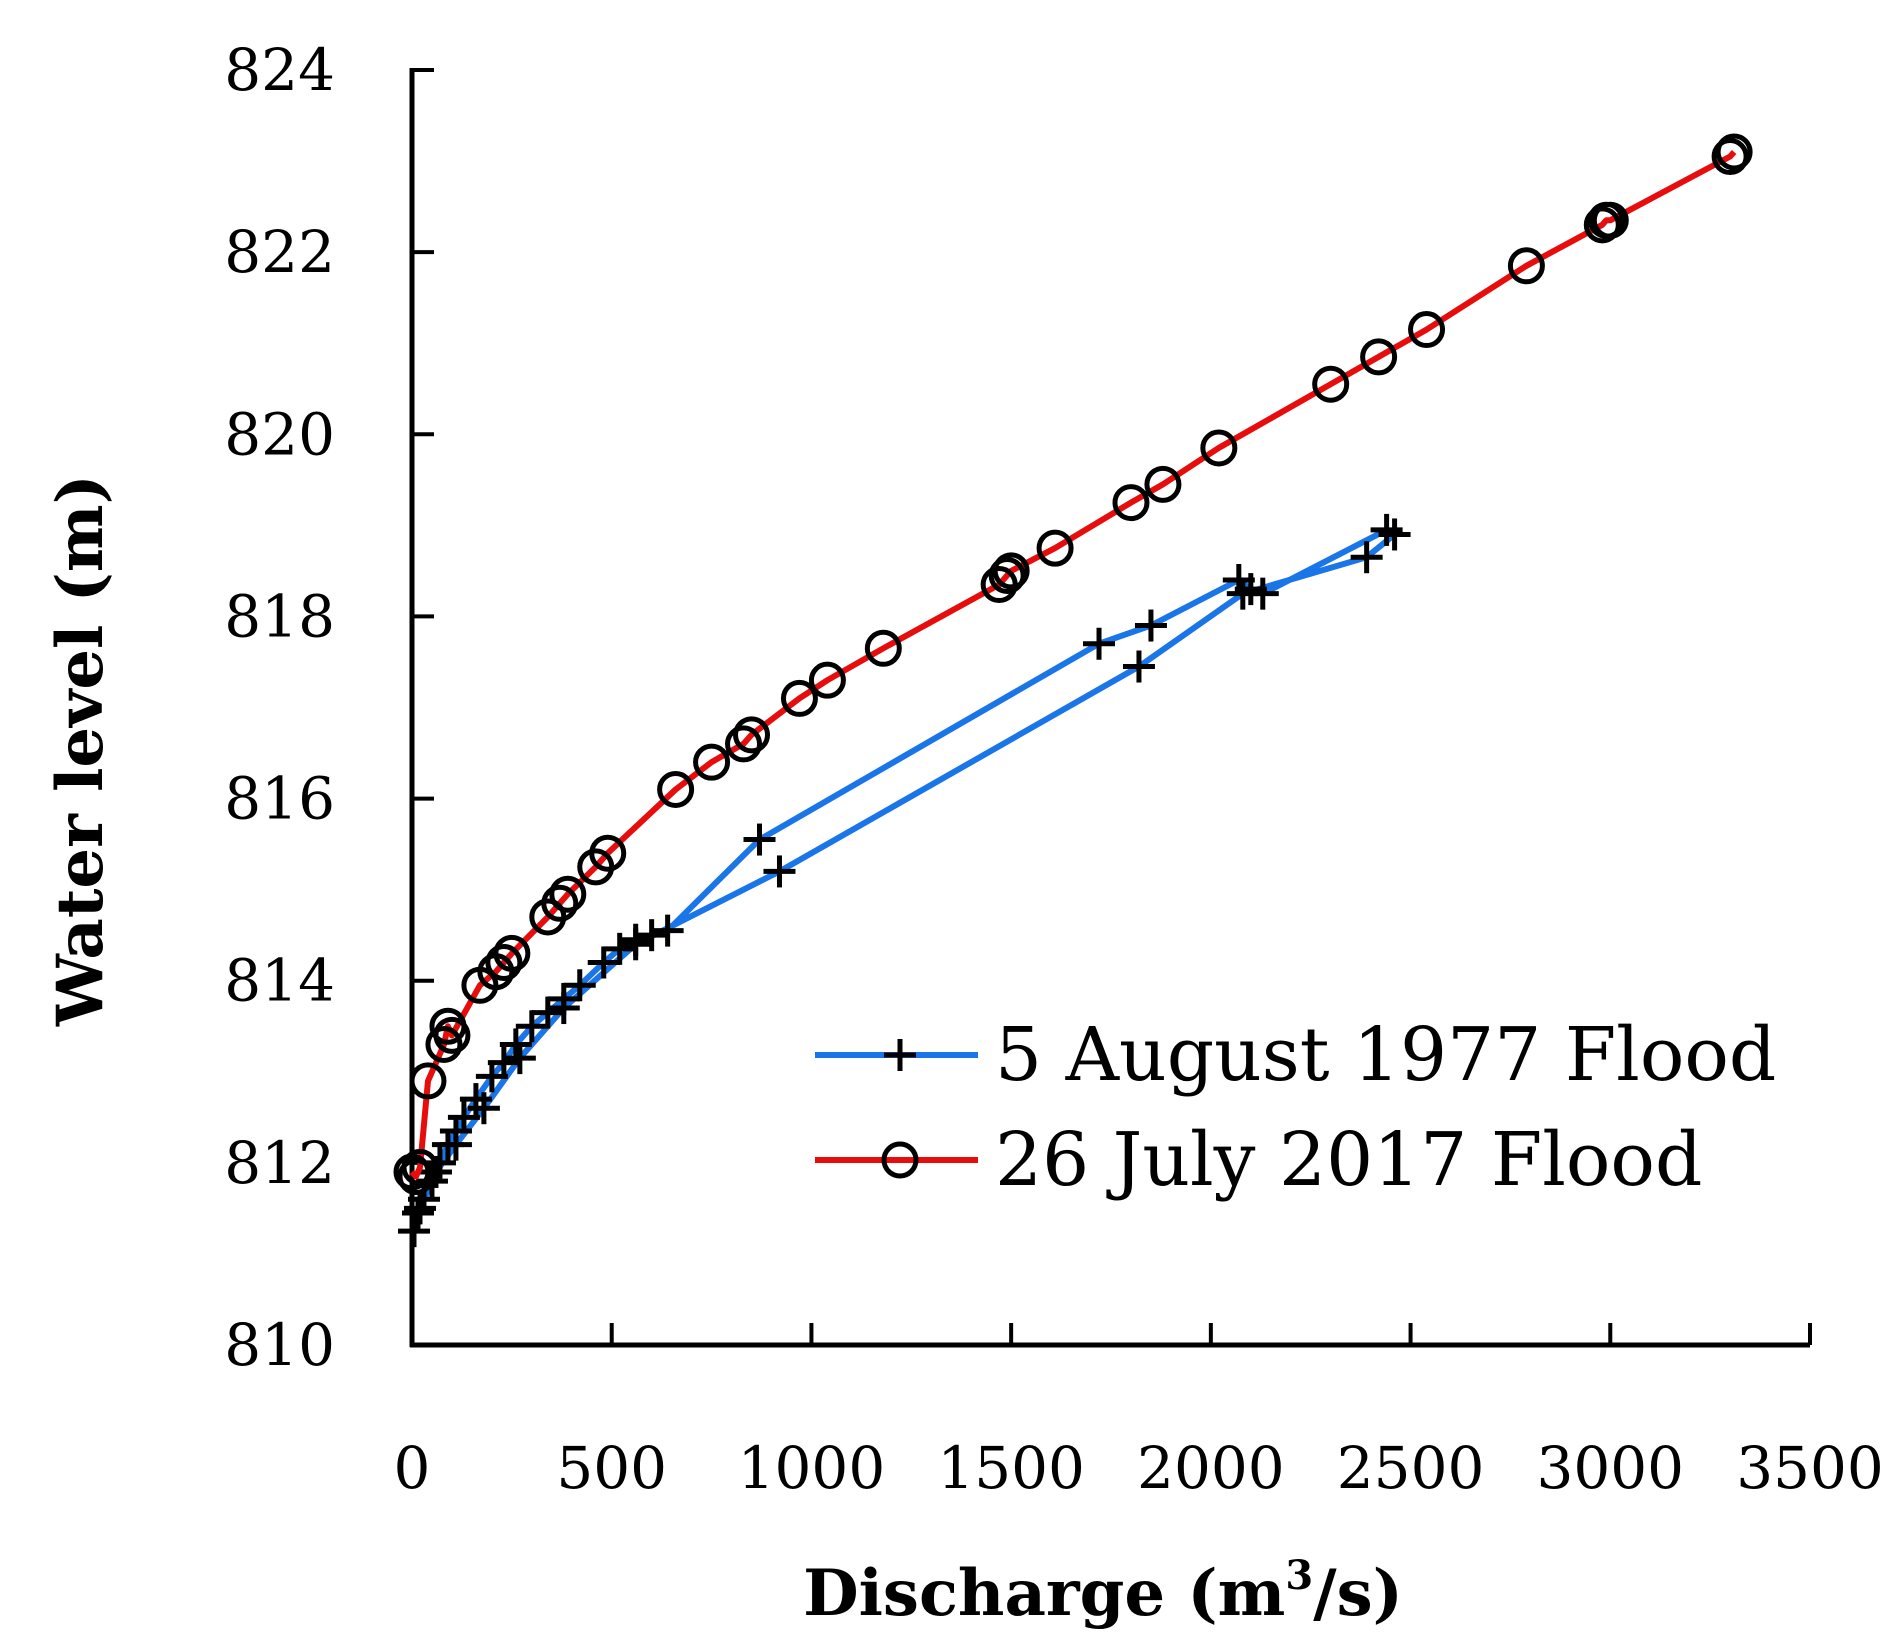 The image size is (1903, 1650). What do you see at coordinates (80, 750) in the screenshot?
I see `y-axis-title: Water level (m)` at bounding box center [80, 750].